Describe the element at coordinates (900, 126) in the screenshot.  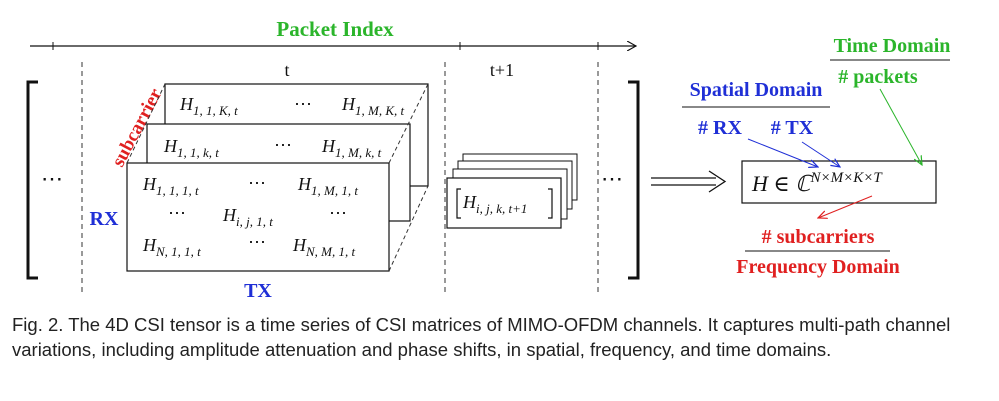
I see `packets-arrow` at that location.